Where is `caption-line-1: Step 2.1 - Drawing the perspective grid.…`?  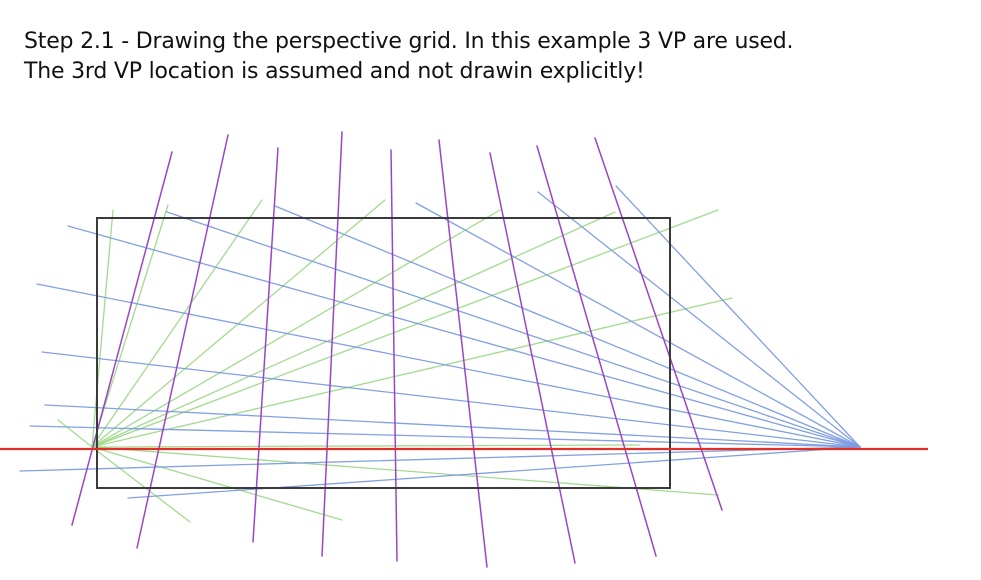
caption-line-1: Step 2.1 - Drawing the perspective grid.… is located at coordinates (409, 41).